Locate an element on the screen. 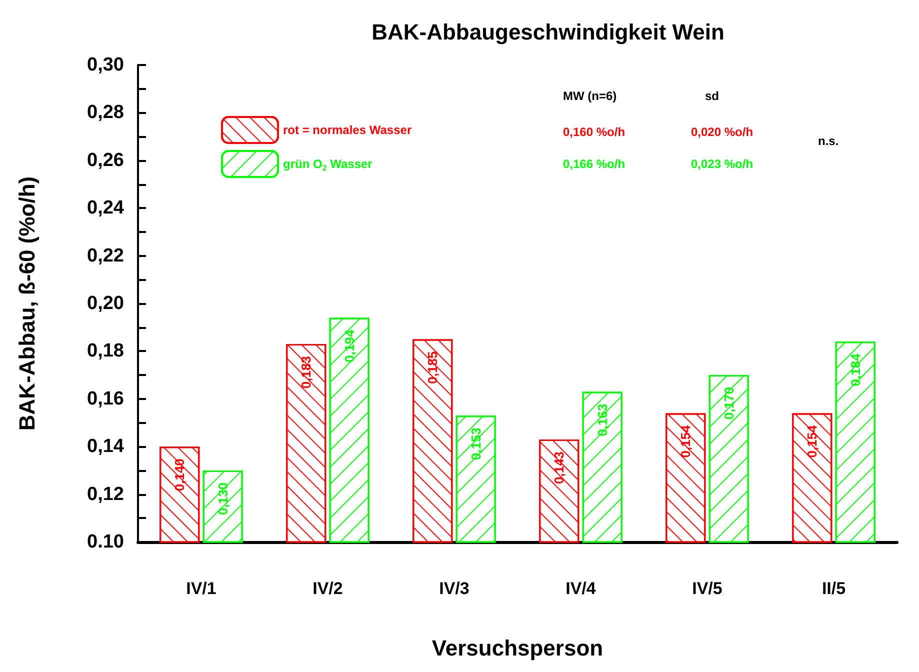 Image resolution: width=919 pixels, height=672 pixels. data-label: 0,163 is located at coordinates (602, 420).